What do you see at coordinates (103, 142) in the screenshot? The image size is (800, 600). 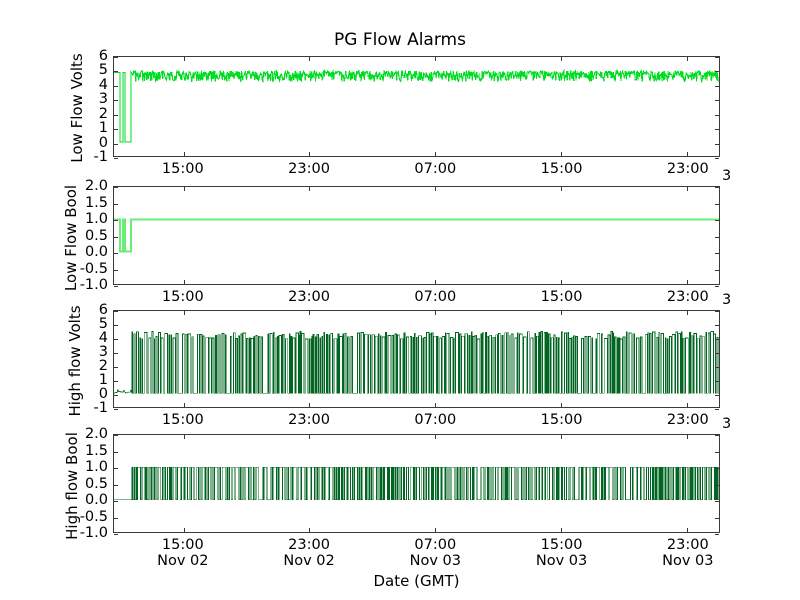 I see `low-flow-volts-ytick-label: 0` at bounding box center [103, 142].